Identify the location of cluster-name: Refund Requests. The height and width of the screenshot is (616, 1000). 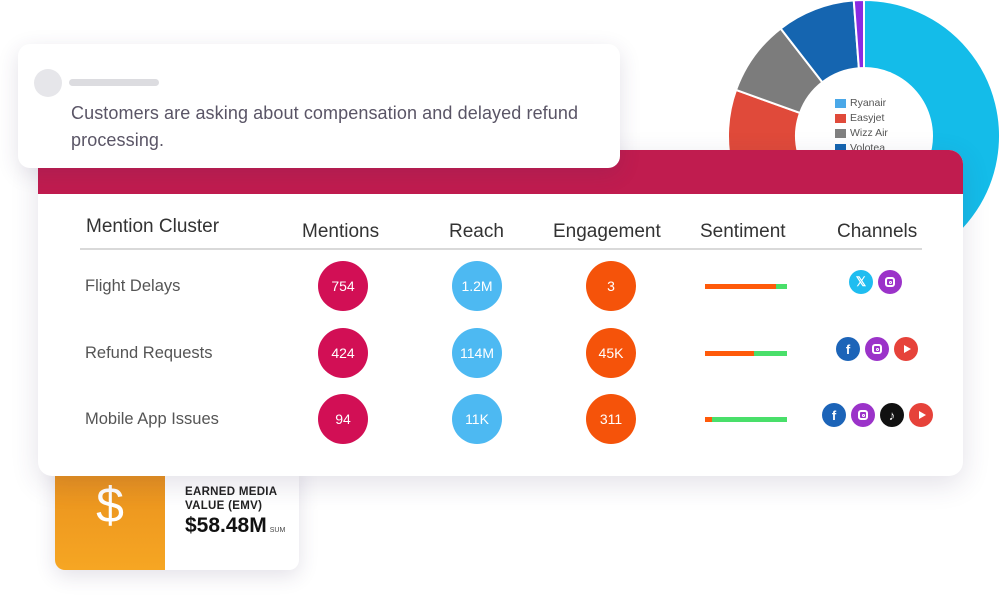
(149, 353).